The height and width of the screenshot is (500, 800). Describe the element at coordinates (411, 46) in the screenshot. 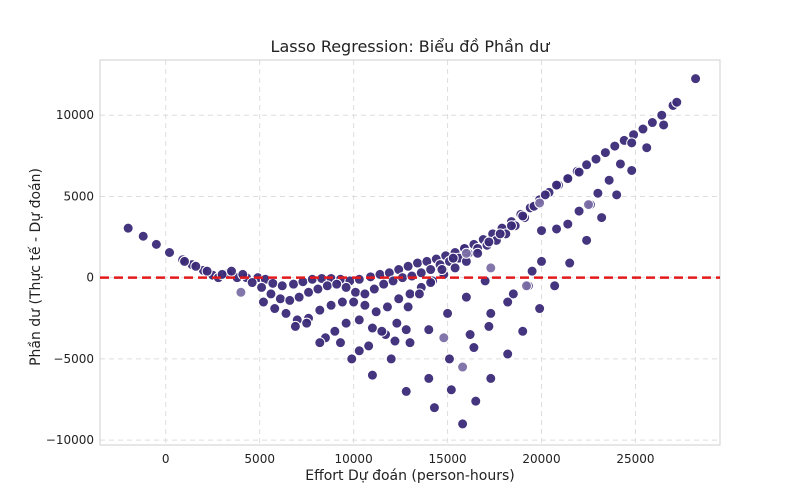

I see `chart-title: Lasso Regression: Biểu đồ Phần dư` at that location.